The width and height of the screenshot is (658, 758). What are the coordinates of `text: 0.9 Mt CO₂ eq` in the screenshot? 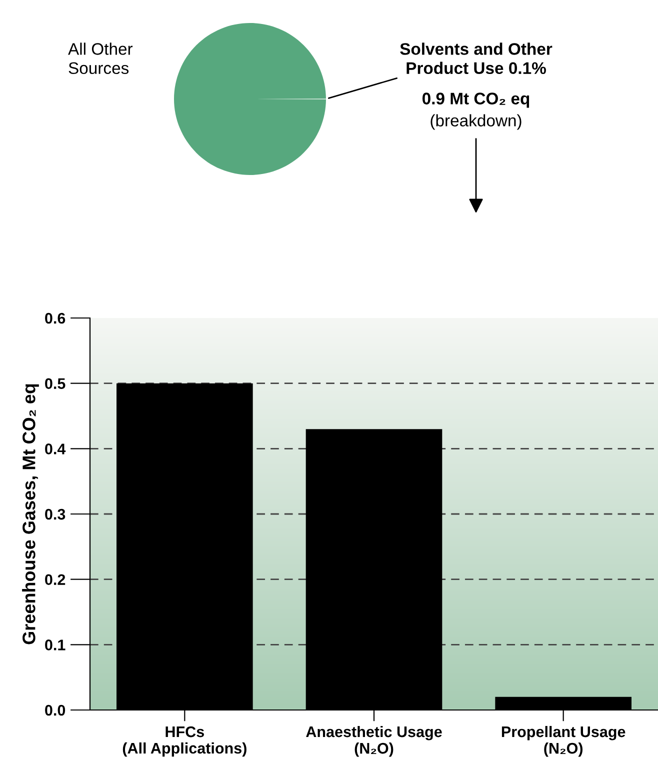 It's located at (476, 100).